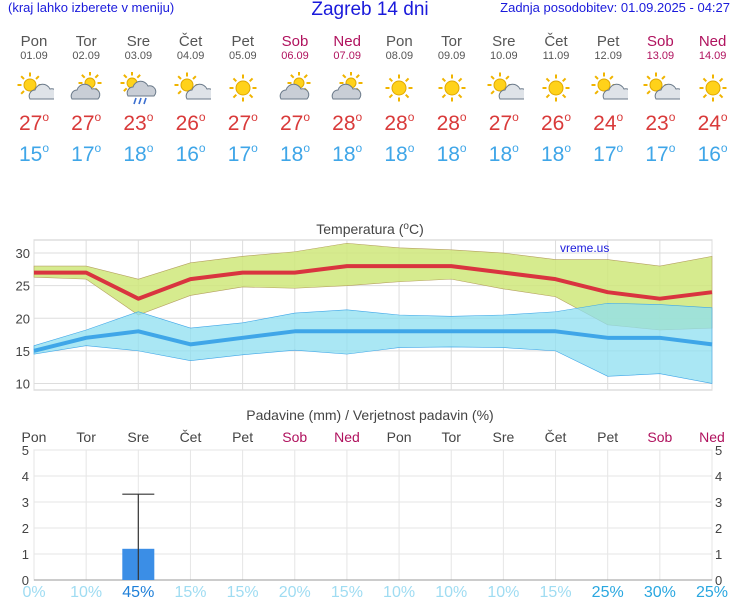 Image resolution: width=740 pixels, height=600 pixels. Describe the element at coordinates (86, 88) in the screenshot. I see `cloud-sun-icon` at that location.